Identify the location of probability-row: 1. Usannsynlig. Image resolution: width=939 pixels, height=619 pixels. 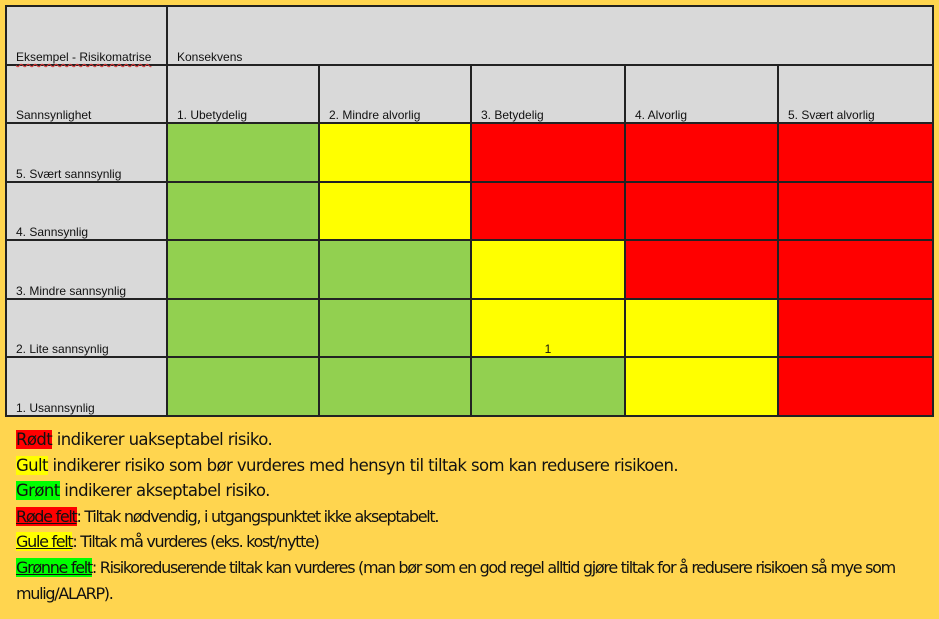
(470, 386).